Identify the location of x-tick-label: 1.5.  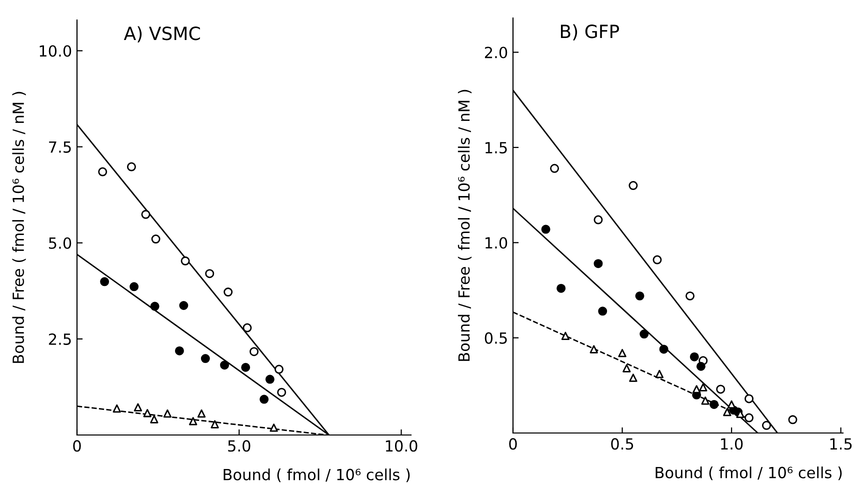
(841, 444).